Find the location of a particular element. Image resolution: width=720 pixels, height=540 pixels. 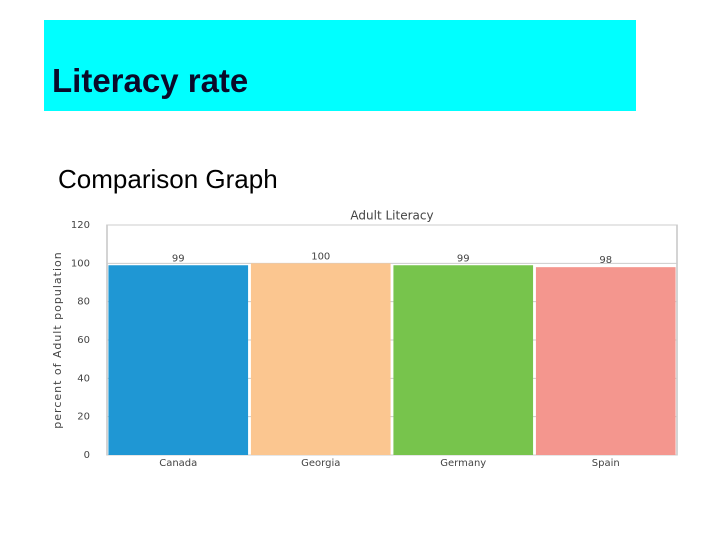

value-label: 100 is located at coordinates (320, 256).